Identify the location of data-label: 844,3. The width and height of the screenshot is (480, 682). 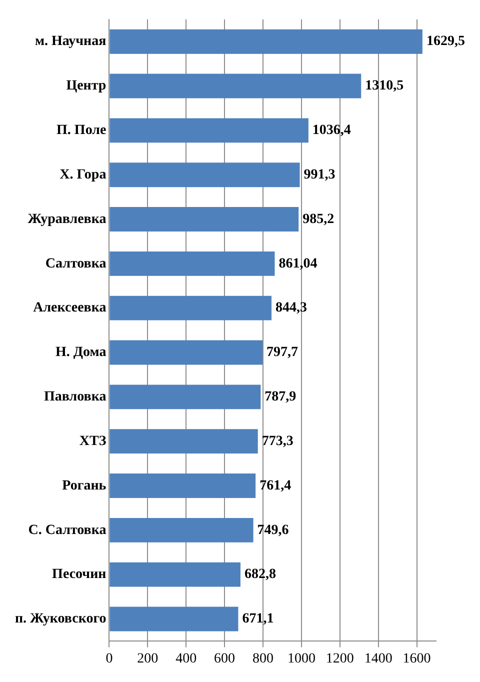
(292, 308).